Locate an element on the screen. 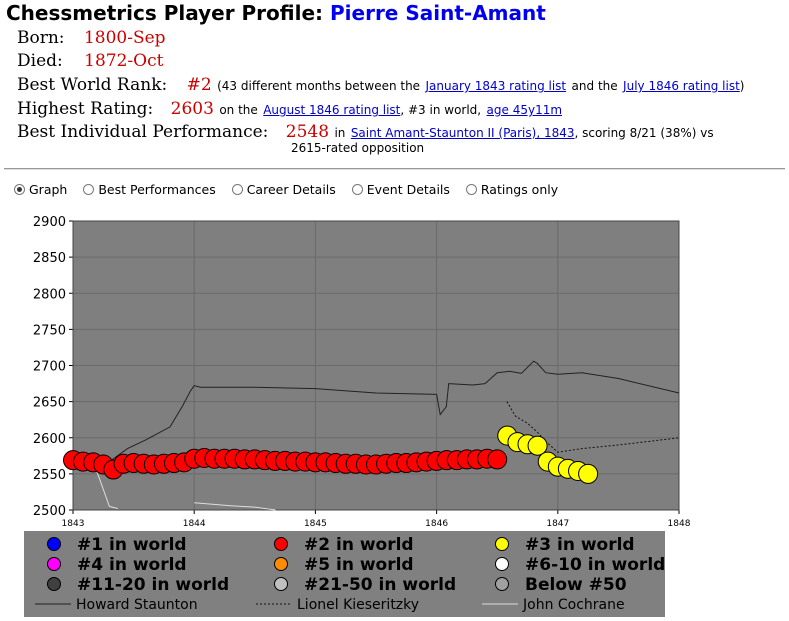 Image resolution: width=789 pixels, height=621 pixels. perf-text2: , scoring 8/21 (38%) vs is located at coordinates (644, 133).